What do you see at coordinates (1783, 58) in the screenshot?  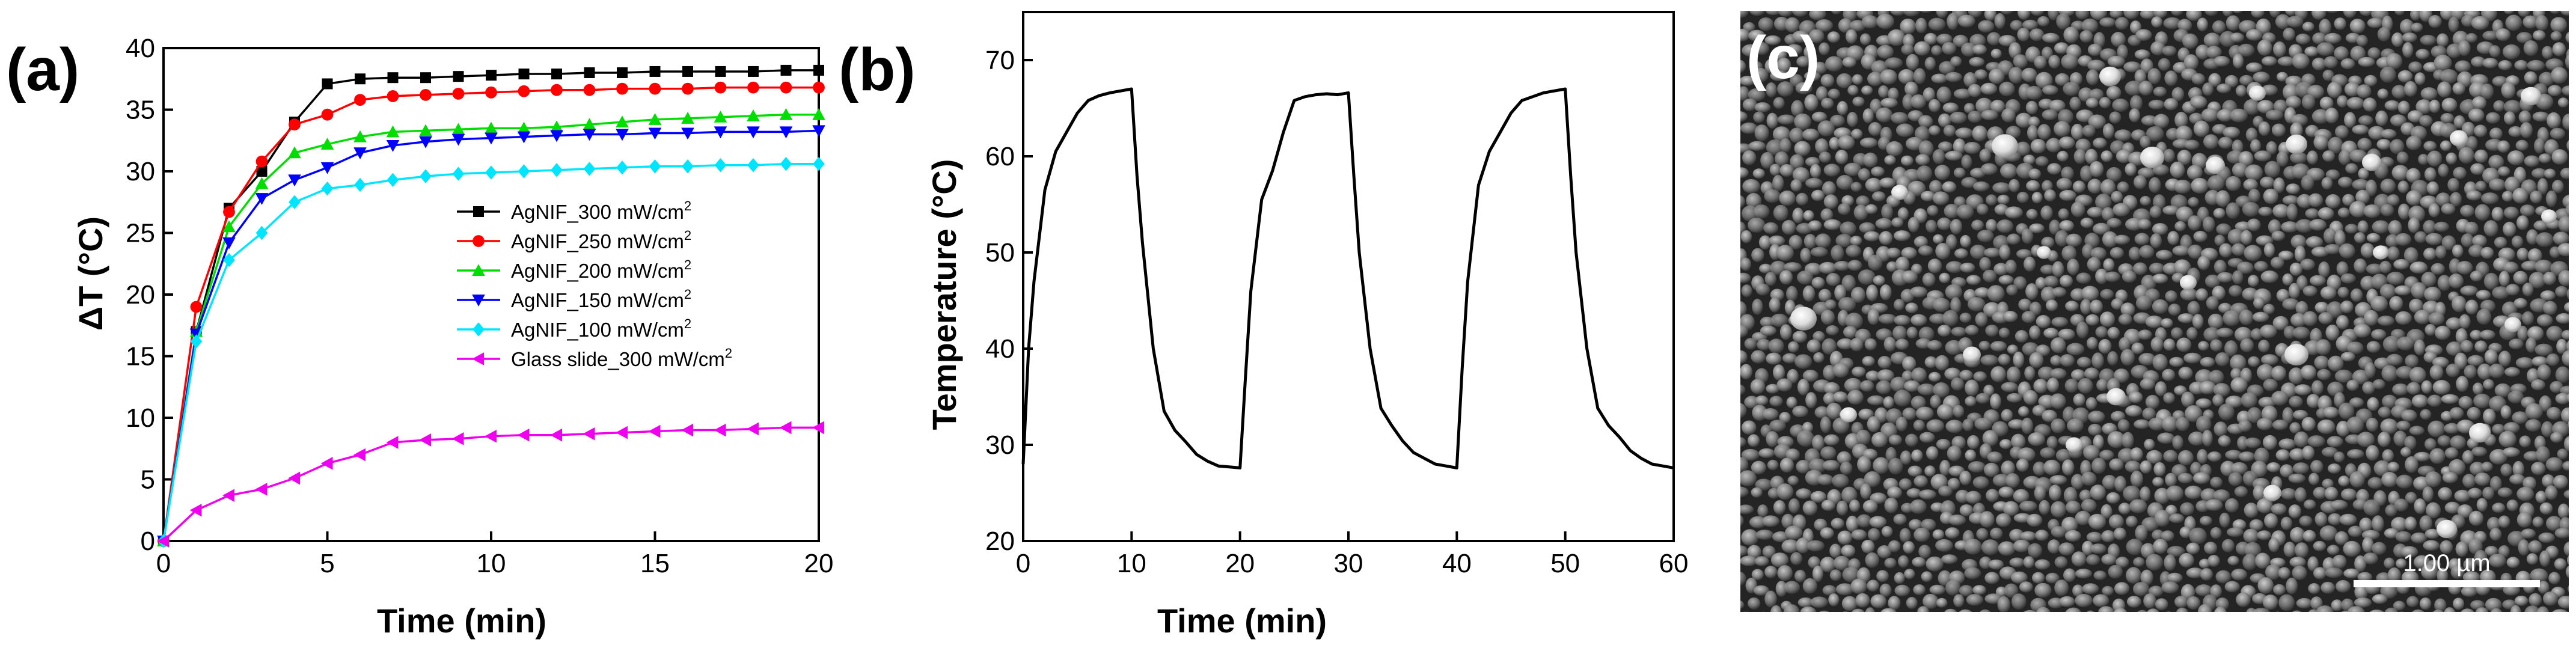 I see `panel-c-letter: (c)` at bounding box center [1783, 58].